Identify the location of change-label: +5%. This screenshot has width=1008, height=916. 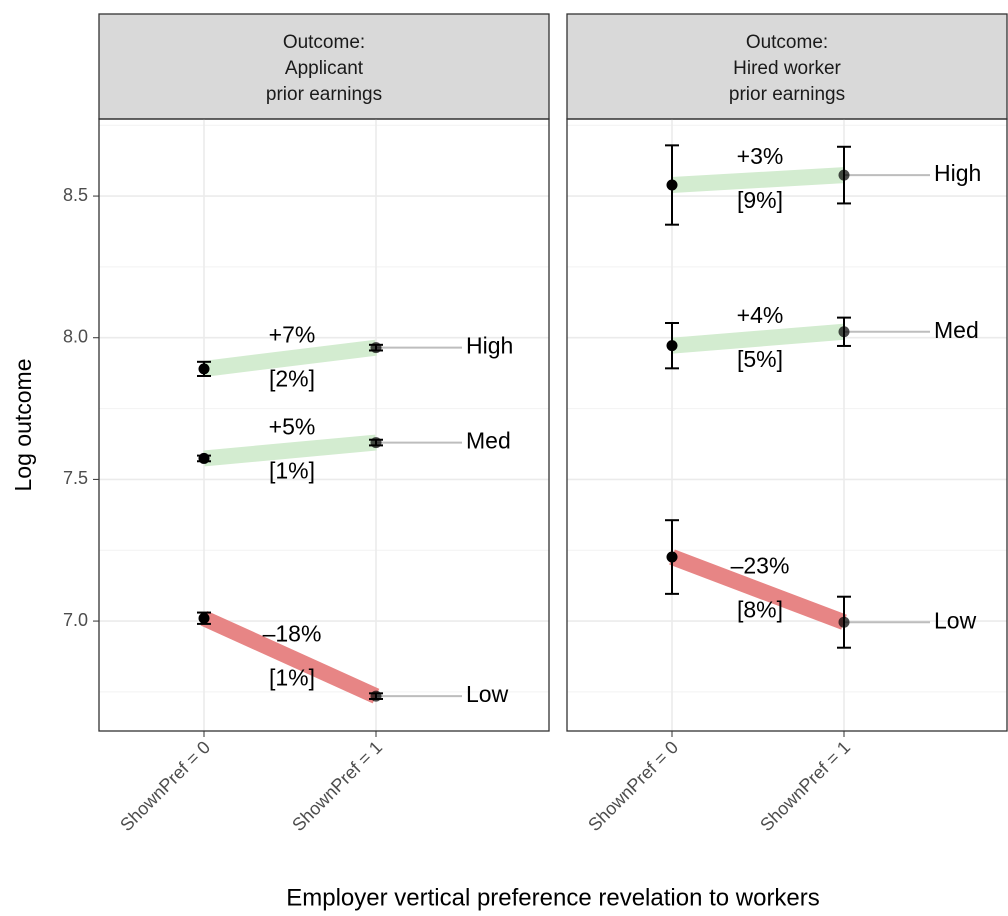
(292, 427).